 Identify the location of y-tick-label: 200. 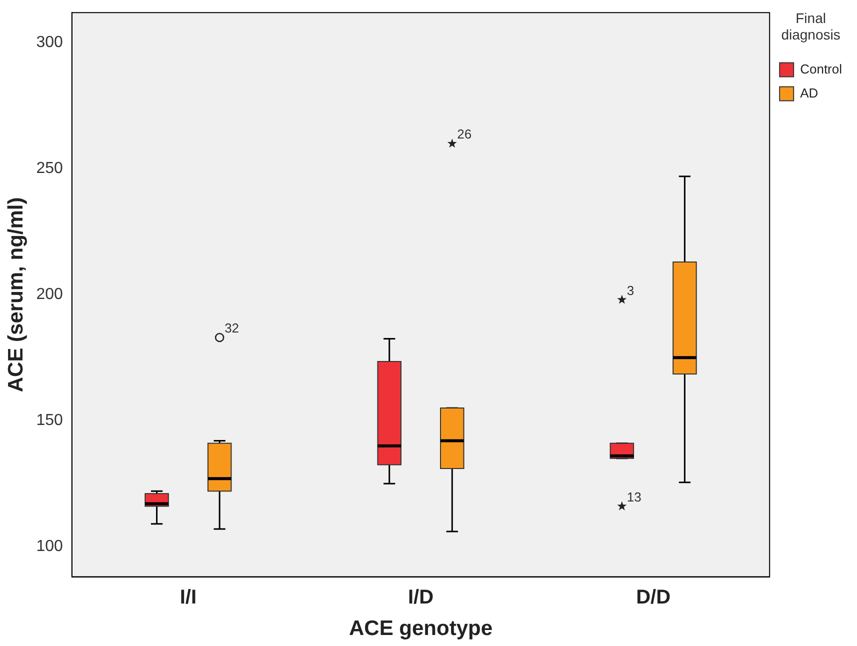
(49, 295).